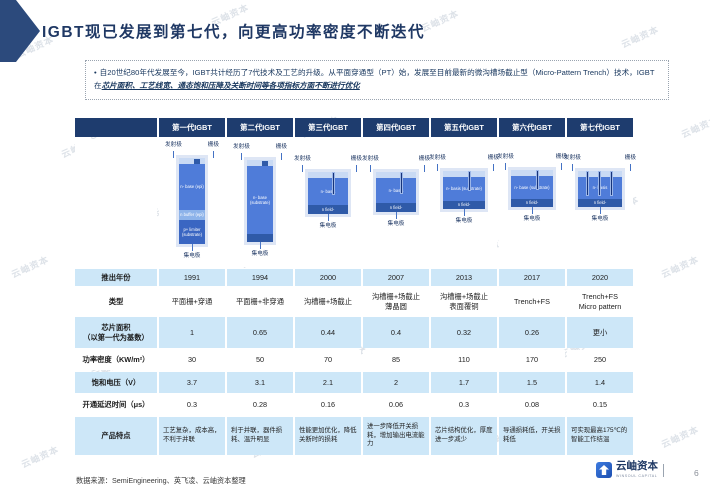 The width and height of the screenshot is (710, 501). Describe the element at coordinates (260, 127) in the screenshot. I see `column-header: 第二代IGBT` at that location.